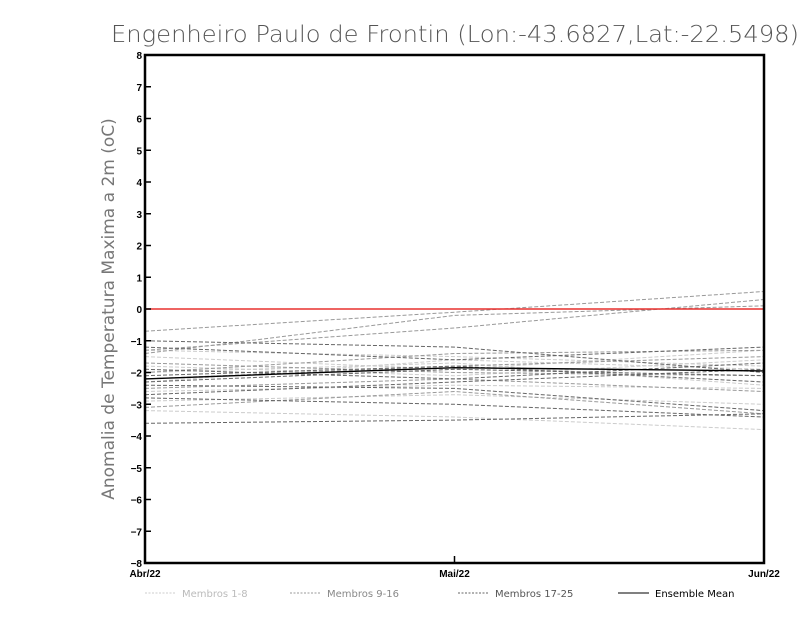 This screenshot has height=618, width=800. I want to click on y-tick-label: 6, so click(139, 120).